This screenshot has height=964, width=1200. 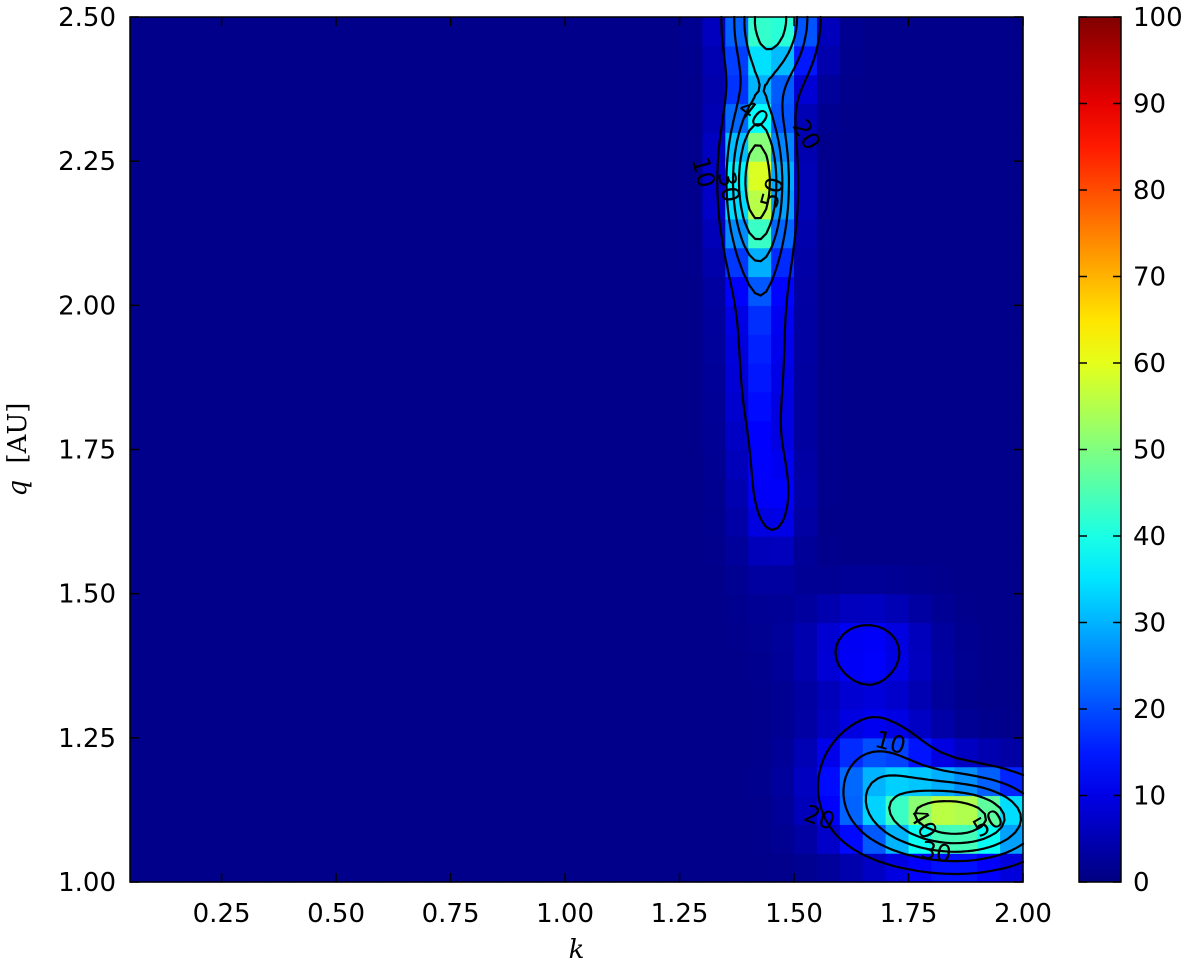 What do you see at coordinates (222, 914) in the screenshot?
I see `x-tick-label: 0.25` at bounding box center [222, 914].